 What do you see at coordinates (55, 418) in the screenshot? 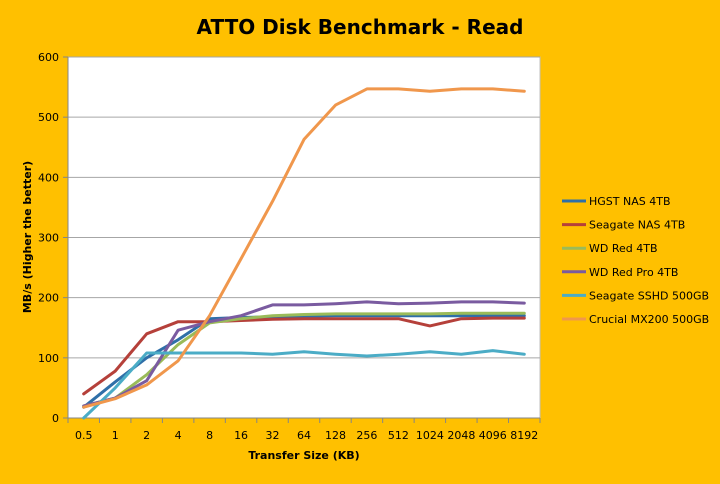
I see `y-tick-label: 0` at bounding box center [55, 418].